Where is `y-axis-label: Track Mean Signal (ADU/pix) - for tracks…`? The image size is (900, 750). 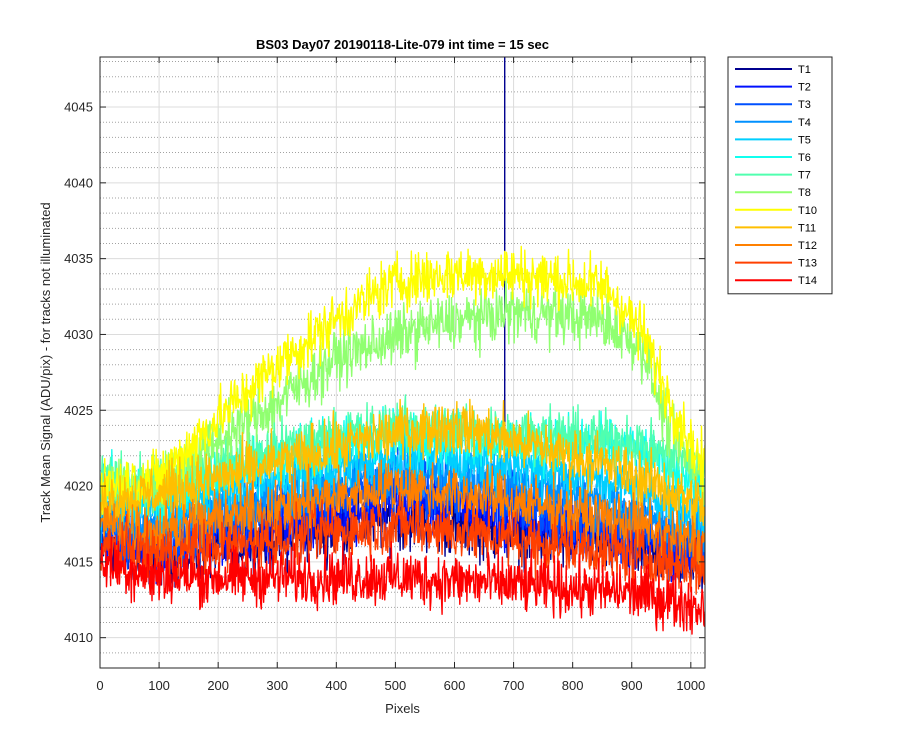
y-axis-label: Track Mean Signal (ADU/pix) - for tracks… is located at coordinates (45, 362).